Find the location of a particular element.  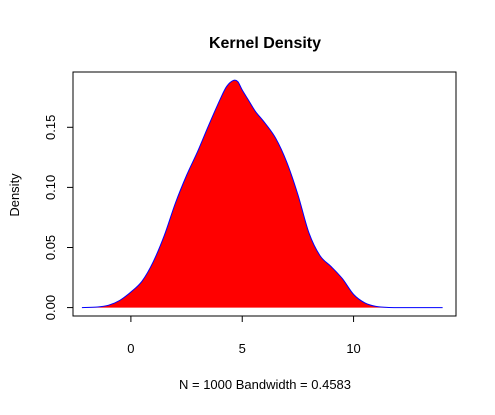

y-tick-label: 0.10 is located at coordinates (50, 187).